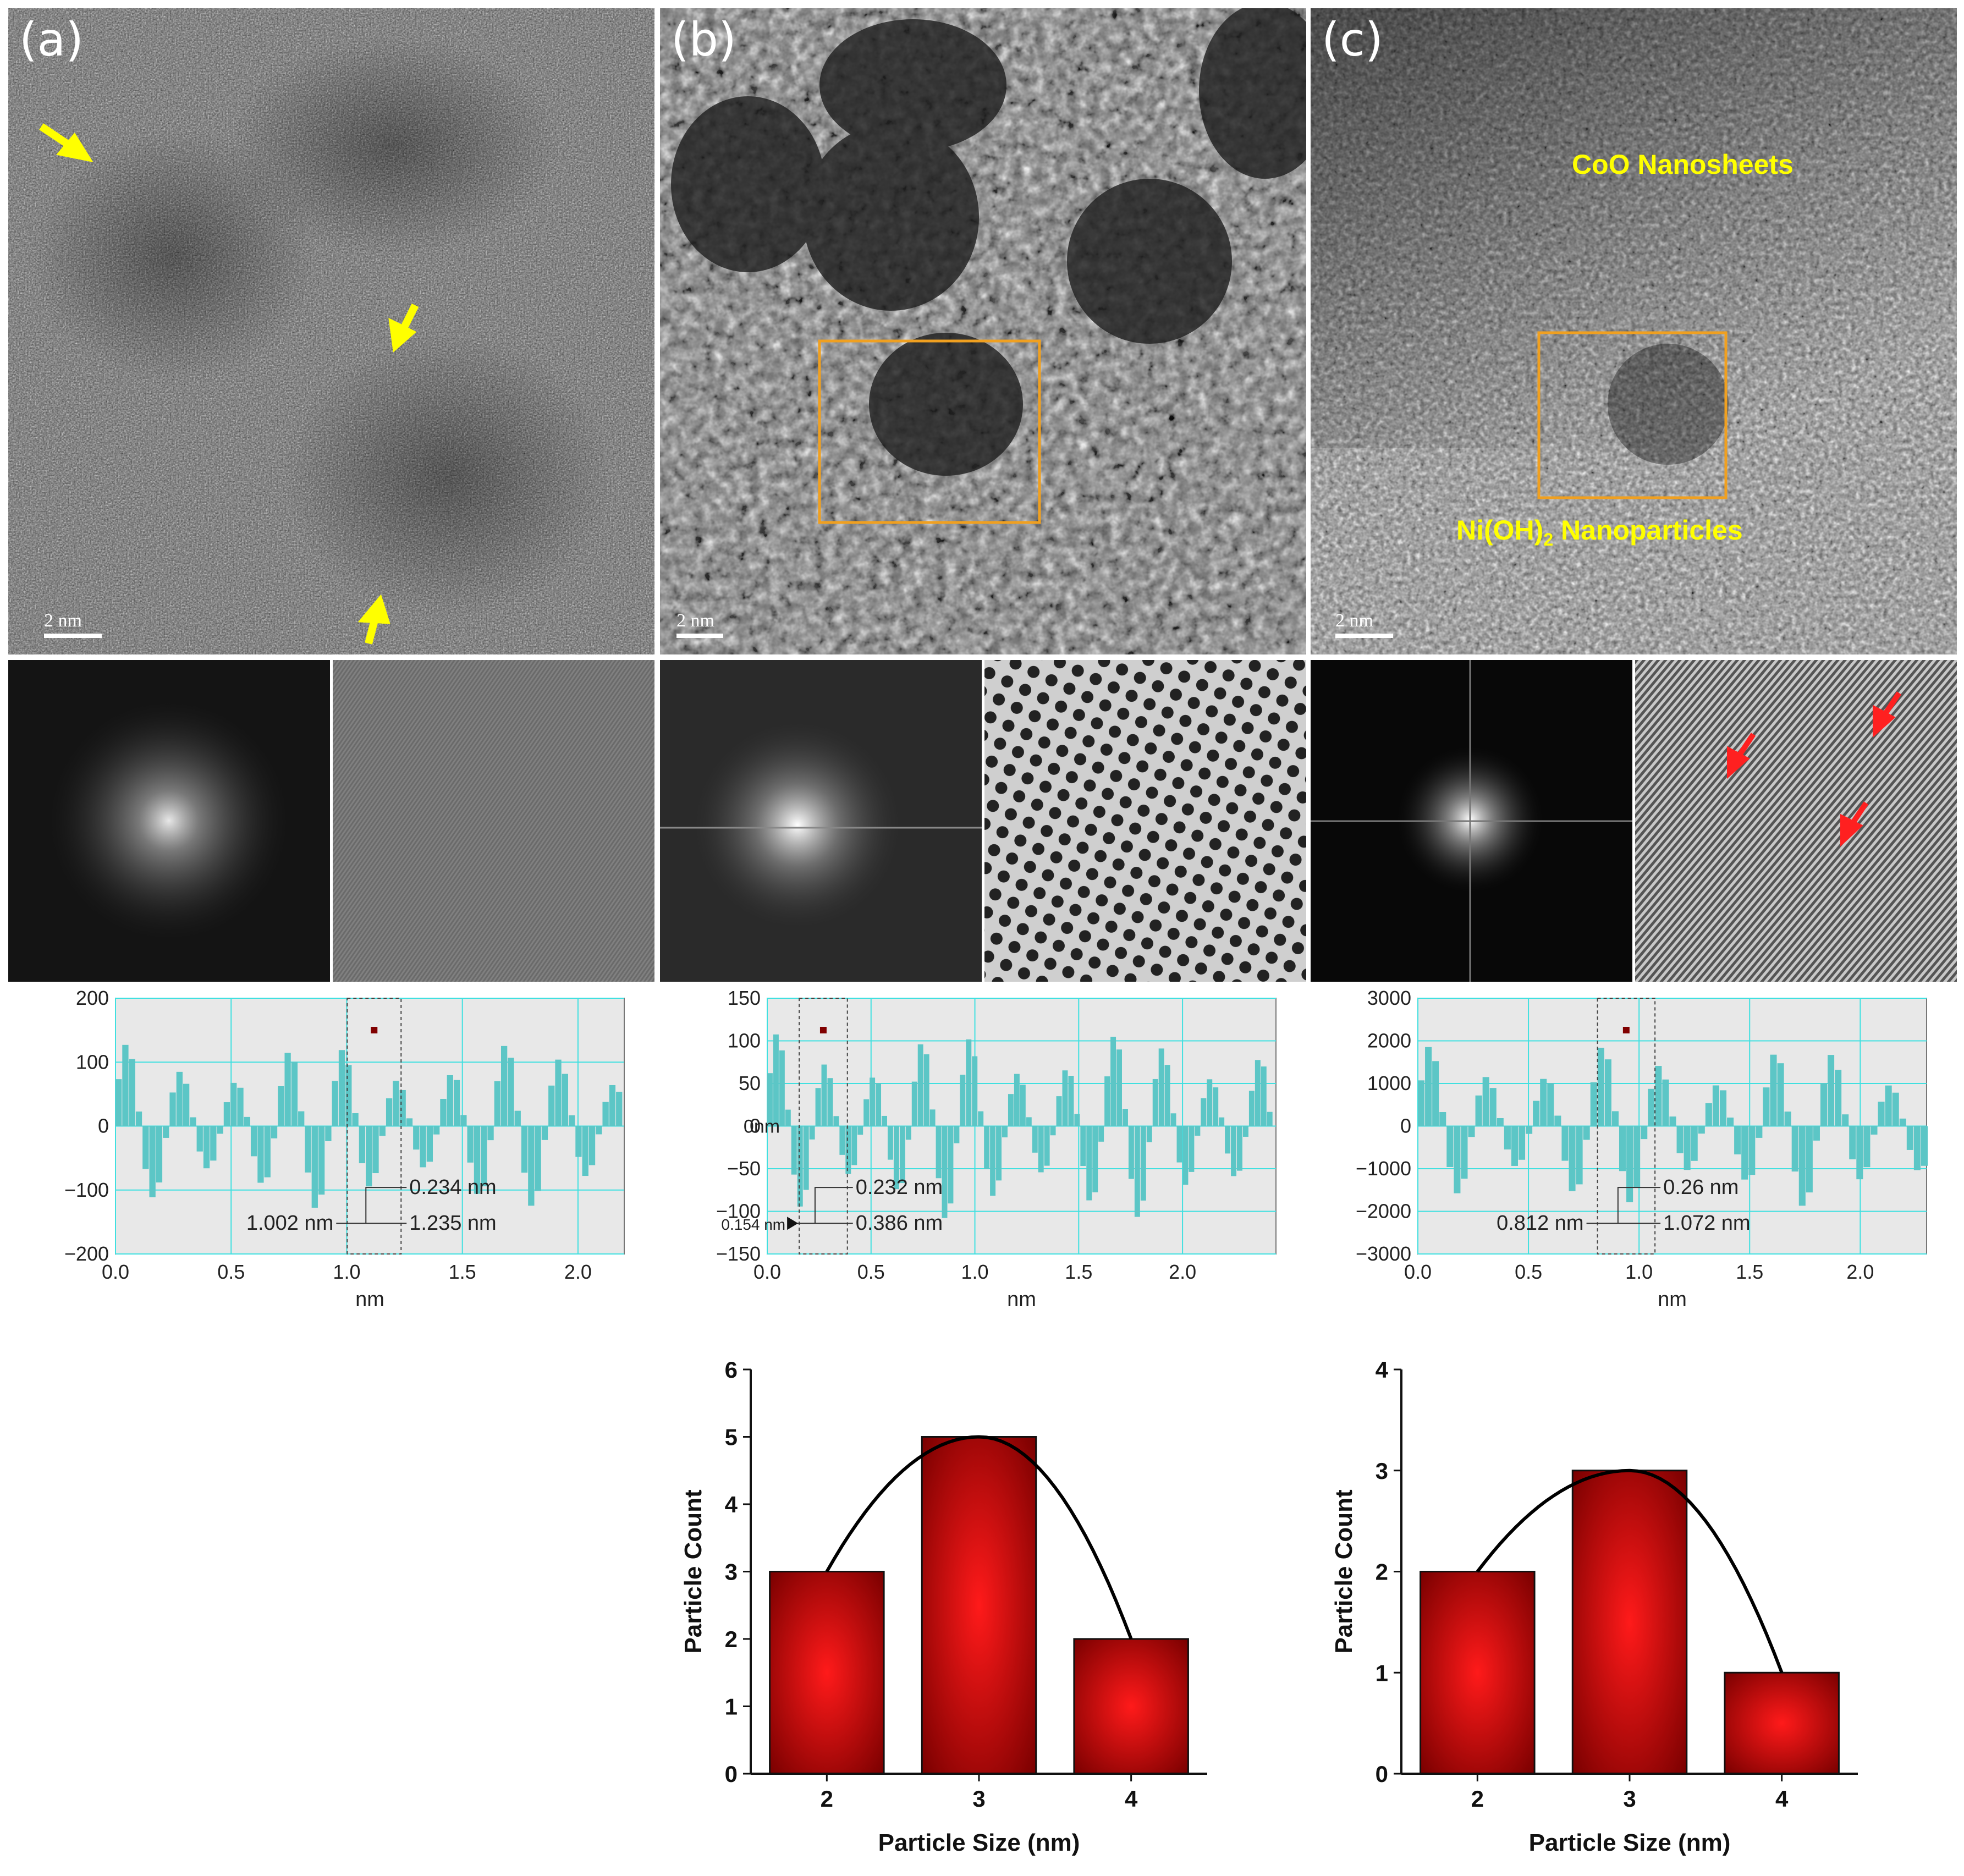  Describe the element at coordinates (738, 1253) in the screenshot. I see `y-tick-label: −150` at that location.